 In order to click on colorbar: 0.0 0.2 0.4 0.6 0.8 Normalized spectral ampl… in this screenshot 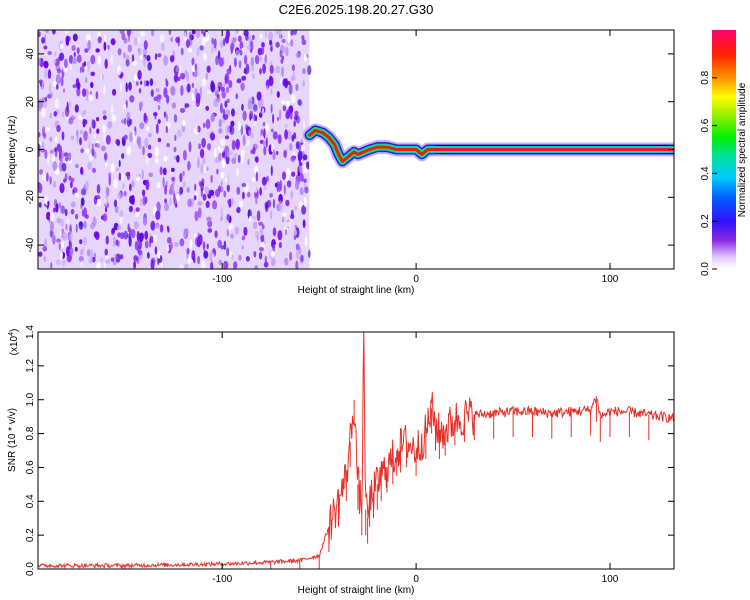, I will do `click(724, 153)`.